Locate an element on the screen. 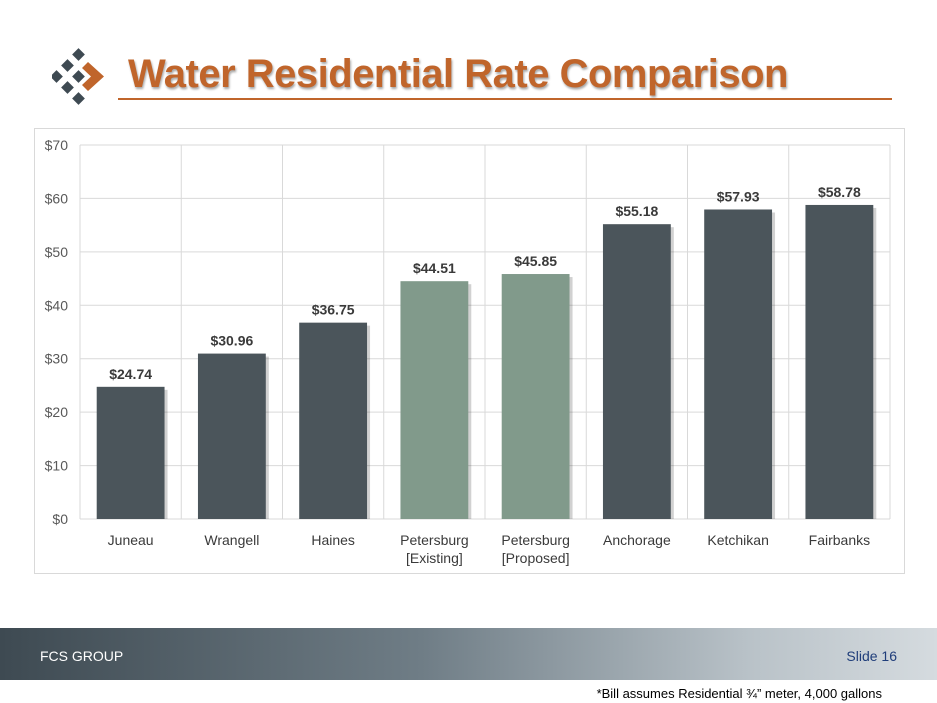 Image resolution: width=937 pixels, height=703 pixels. x-tick-label: [Proposed] is located at coordinates (536, 558).